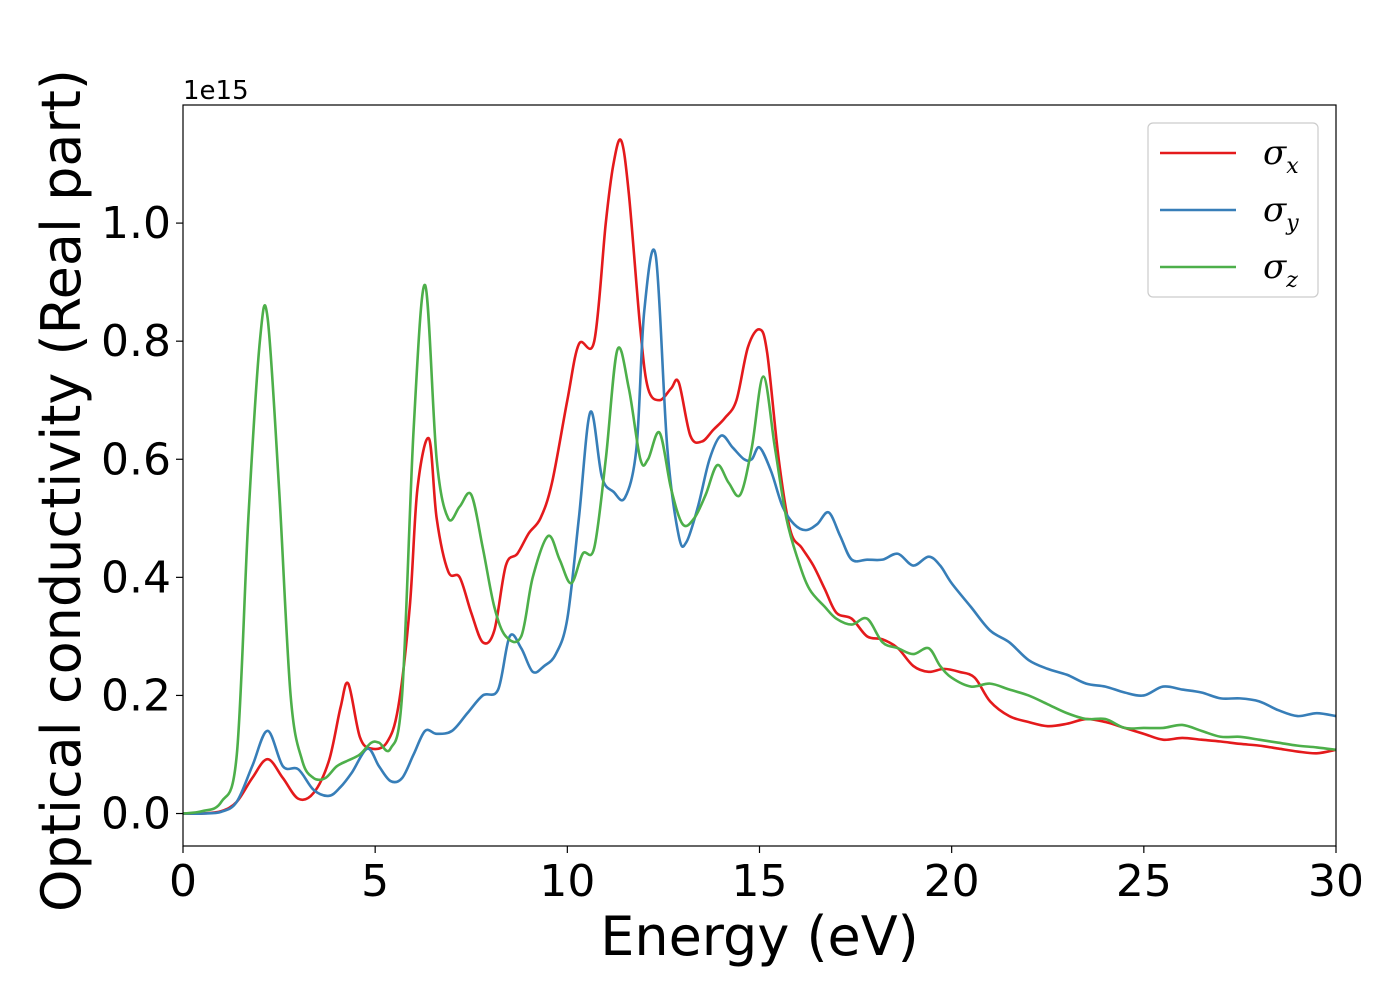  What do you see at coordinates (1233, 210) in the screenshot?
I see `legend: σx σy σz` at bounding box center [1233, 210].